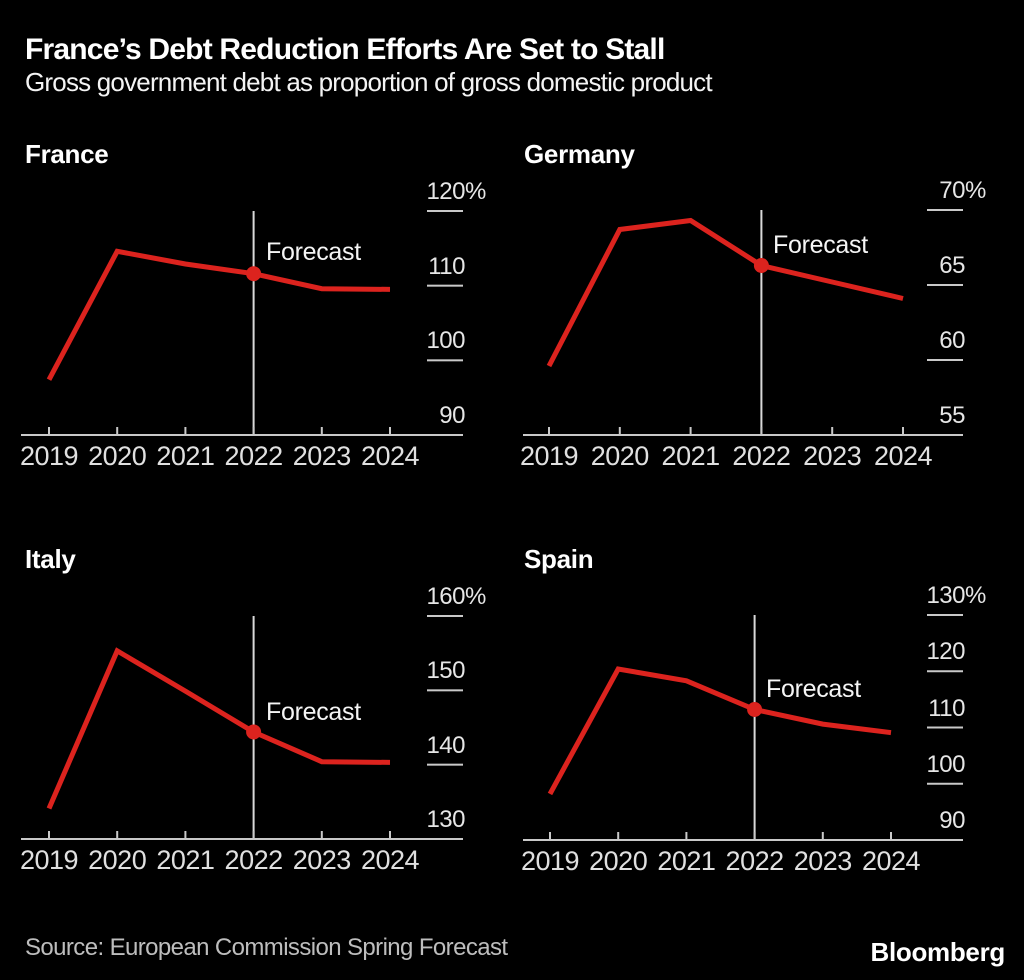 The width and height of the screenshot is (1024, 980). What do you see at coordinates (761, 322) in the screenshot?
I see `forecast-divider-germany` at bounding box center [761, 322].